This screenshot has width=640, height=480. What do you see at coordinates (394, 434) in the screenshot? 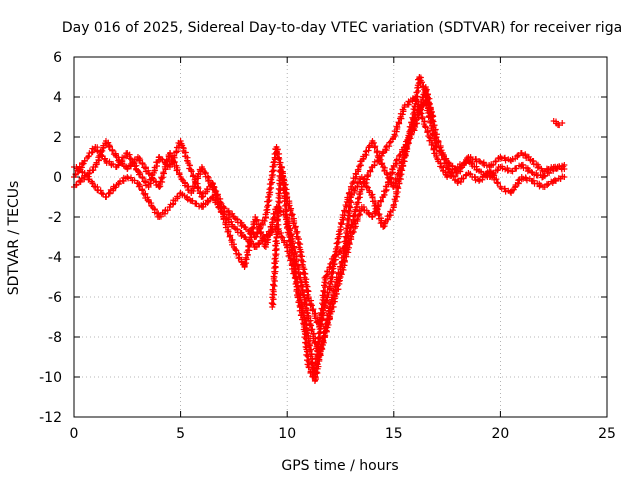
I see `x-tick-label: 15` at bounding box center [394, 434].